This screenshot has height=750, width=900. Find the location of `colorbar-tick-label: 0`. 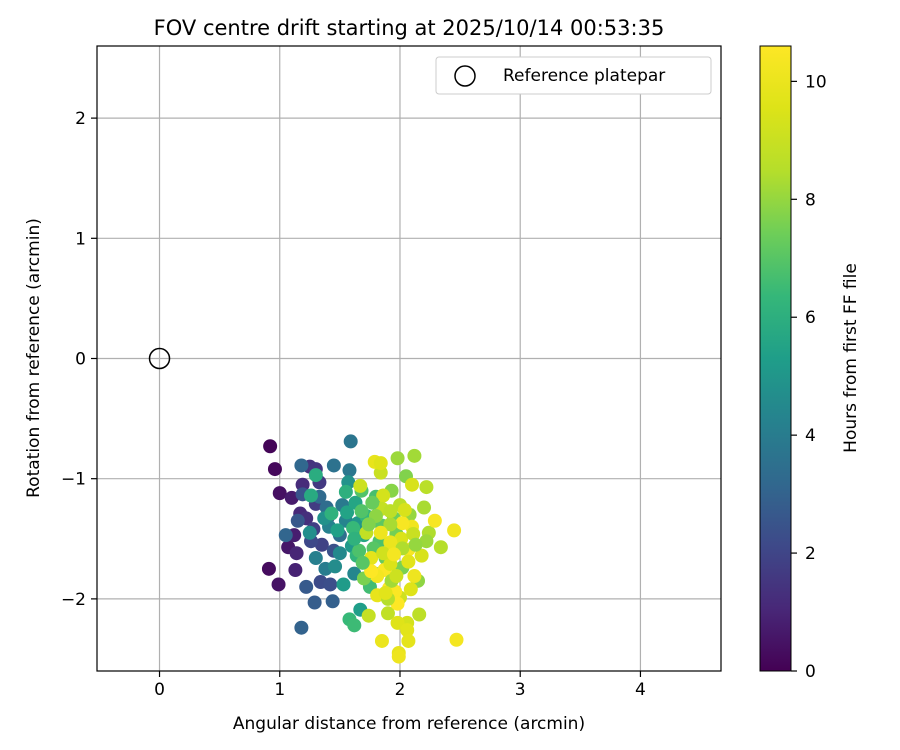

colorbar-tick-label: 0 is located at coordinates (810, 672).